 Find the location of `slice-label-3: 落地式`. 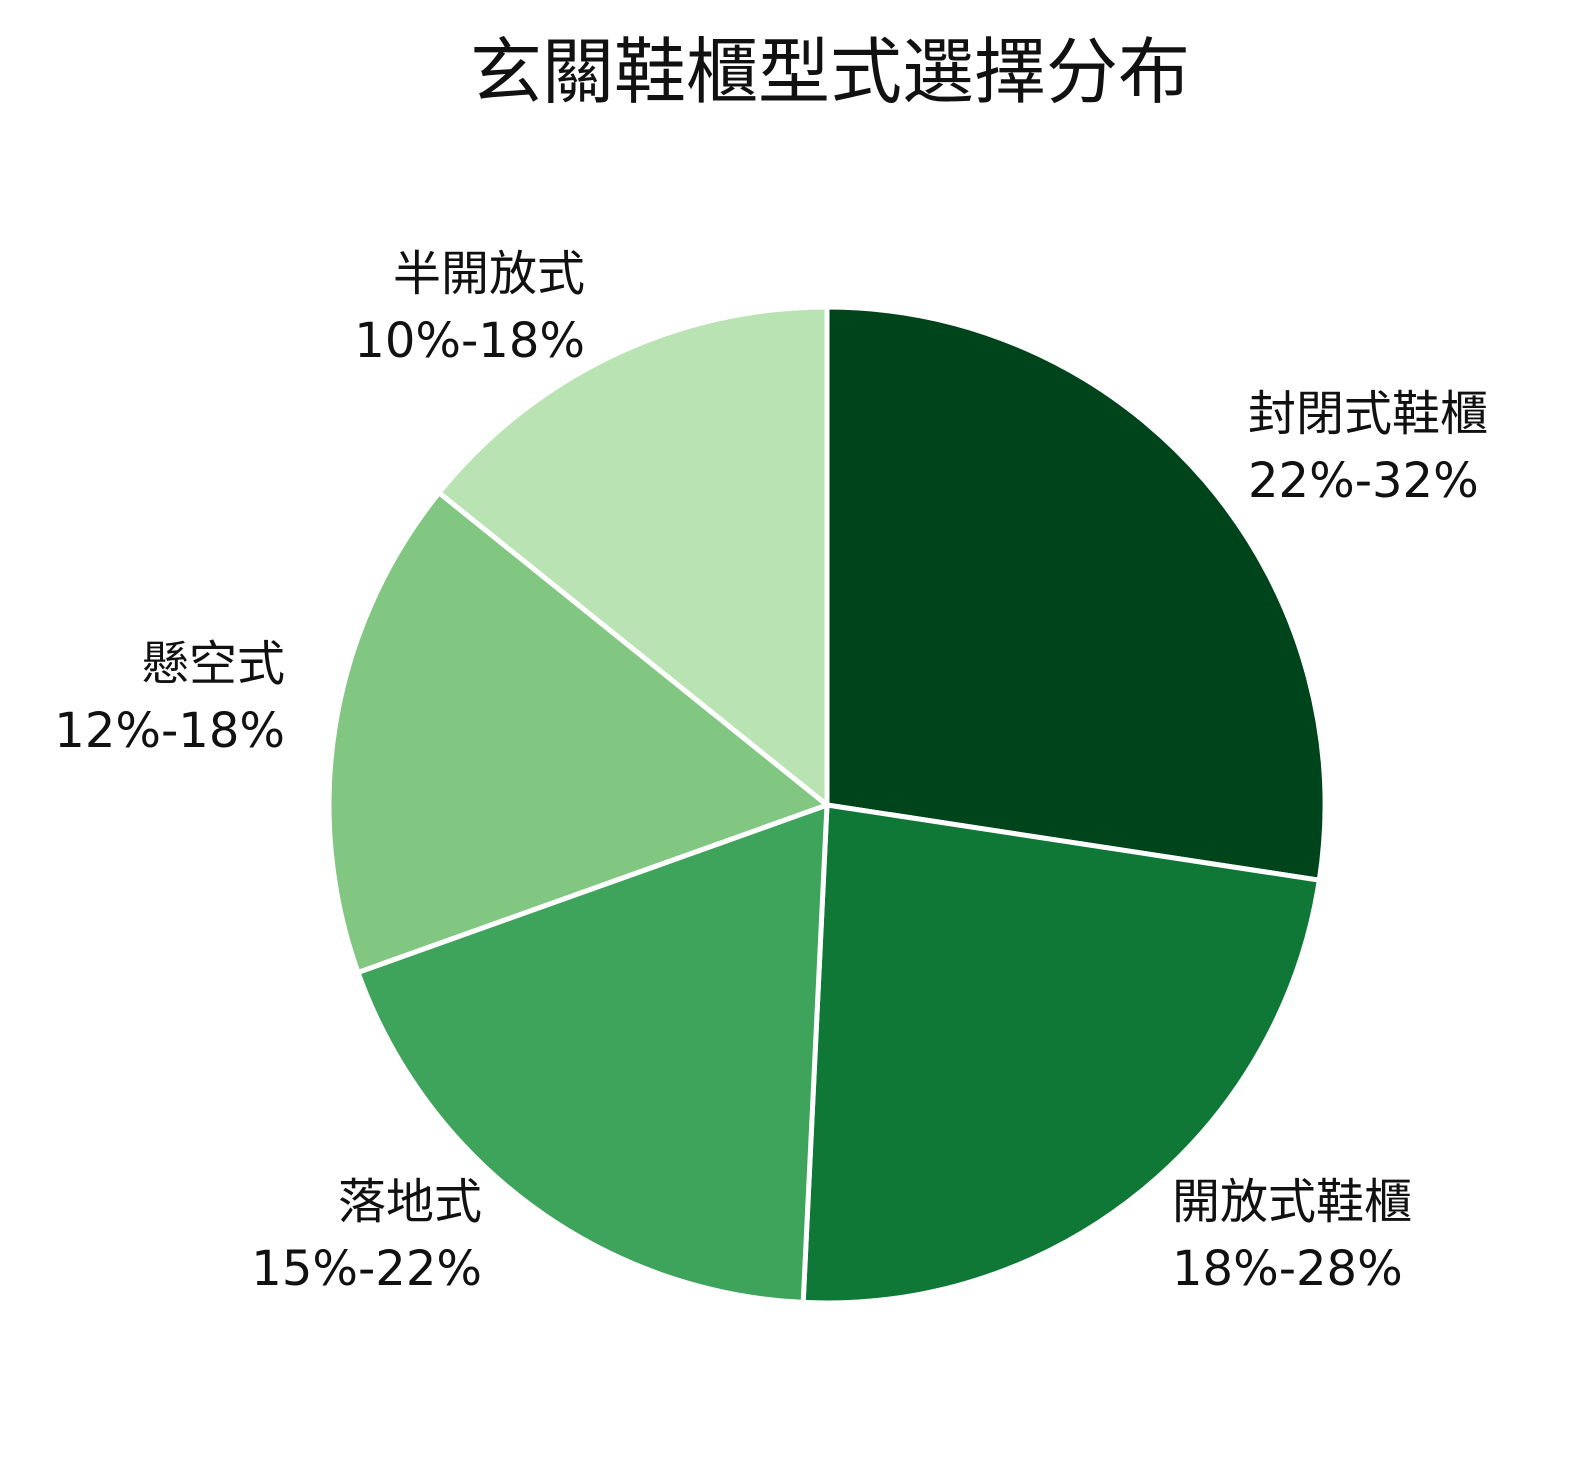

slice-label-3: 落地式 is located at coordinates (410, 1202).